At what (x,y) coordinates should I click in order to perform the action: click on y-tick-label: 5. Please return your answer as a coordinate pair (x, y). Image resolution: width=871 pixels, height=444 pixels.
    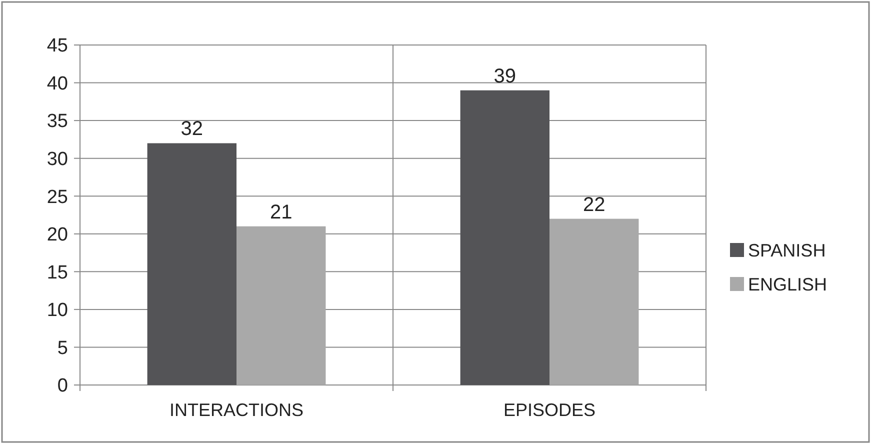
    Looking at the image, I should click on (62, 348).